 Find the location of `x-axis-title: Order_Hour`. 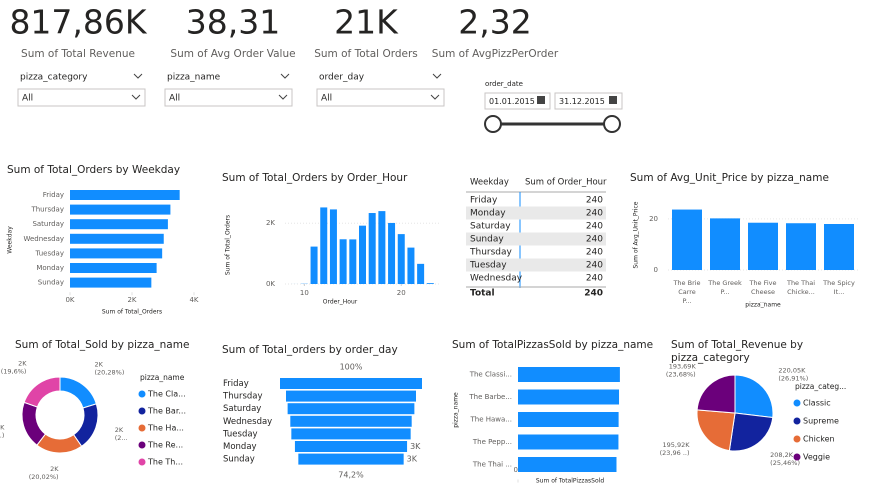

x-axis-title: Order_Hour is located at coordinates (340, 302).